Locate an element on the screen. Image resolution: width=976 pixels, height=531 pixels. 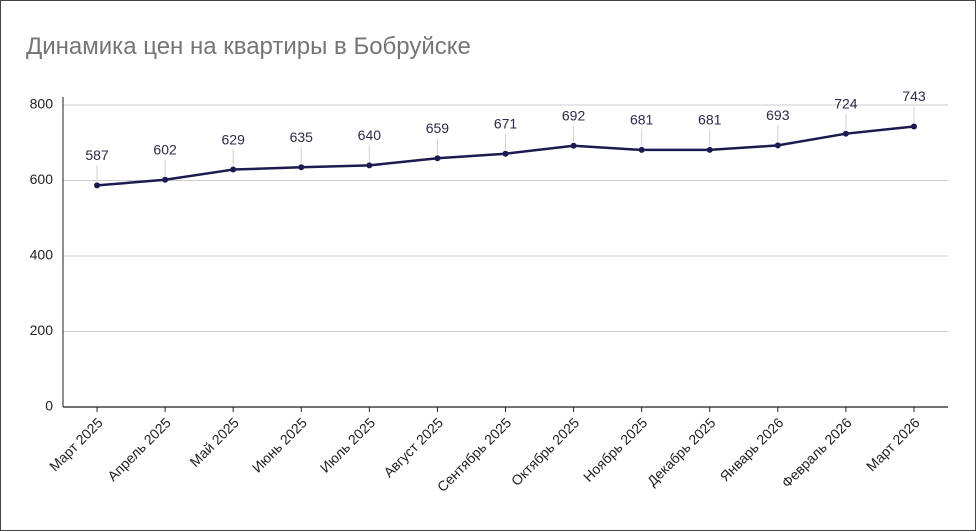
y-tick-label: 400 is located at coordinates (42, 255).